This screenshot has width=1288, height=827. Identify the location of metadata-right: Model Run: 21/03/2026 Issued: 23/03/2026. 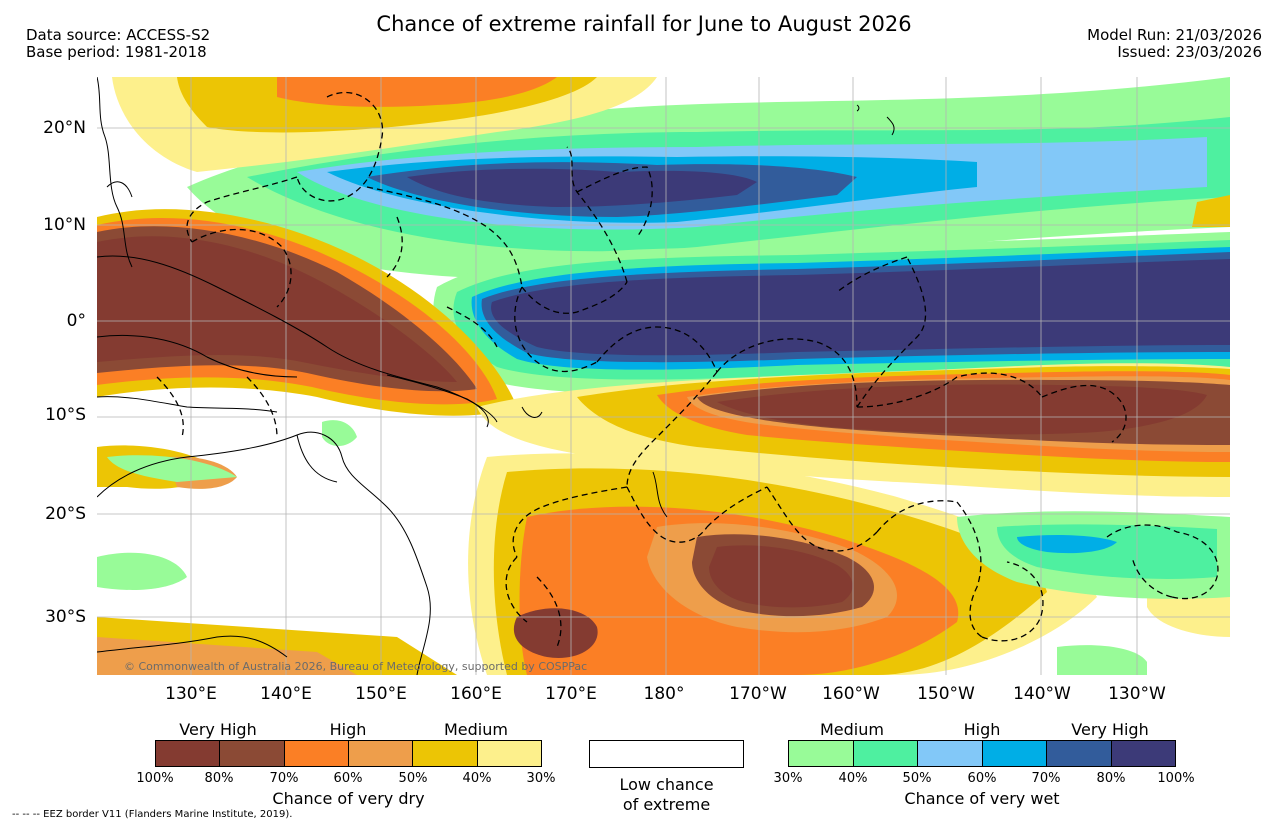
(1174, 44).